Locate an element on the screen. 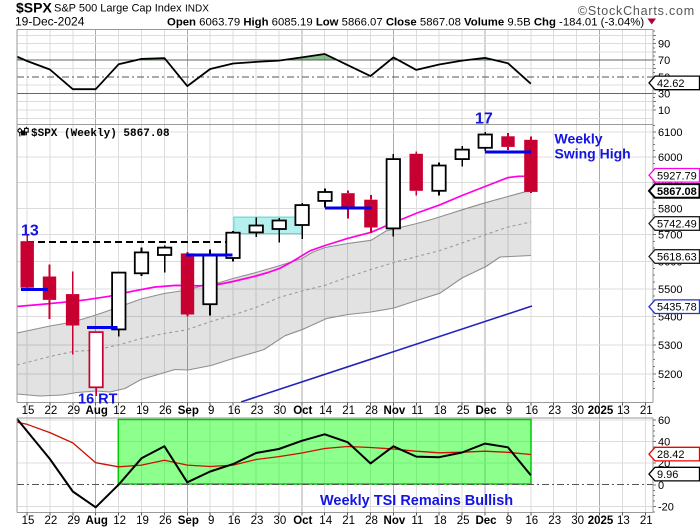 The image size is (700, 530). svg-text: Swing High is located at coordinates (593, 153).